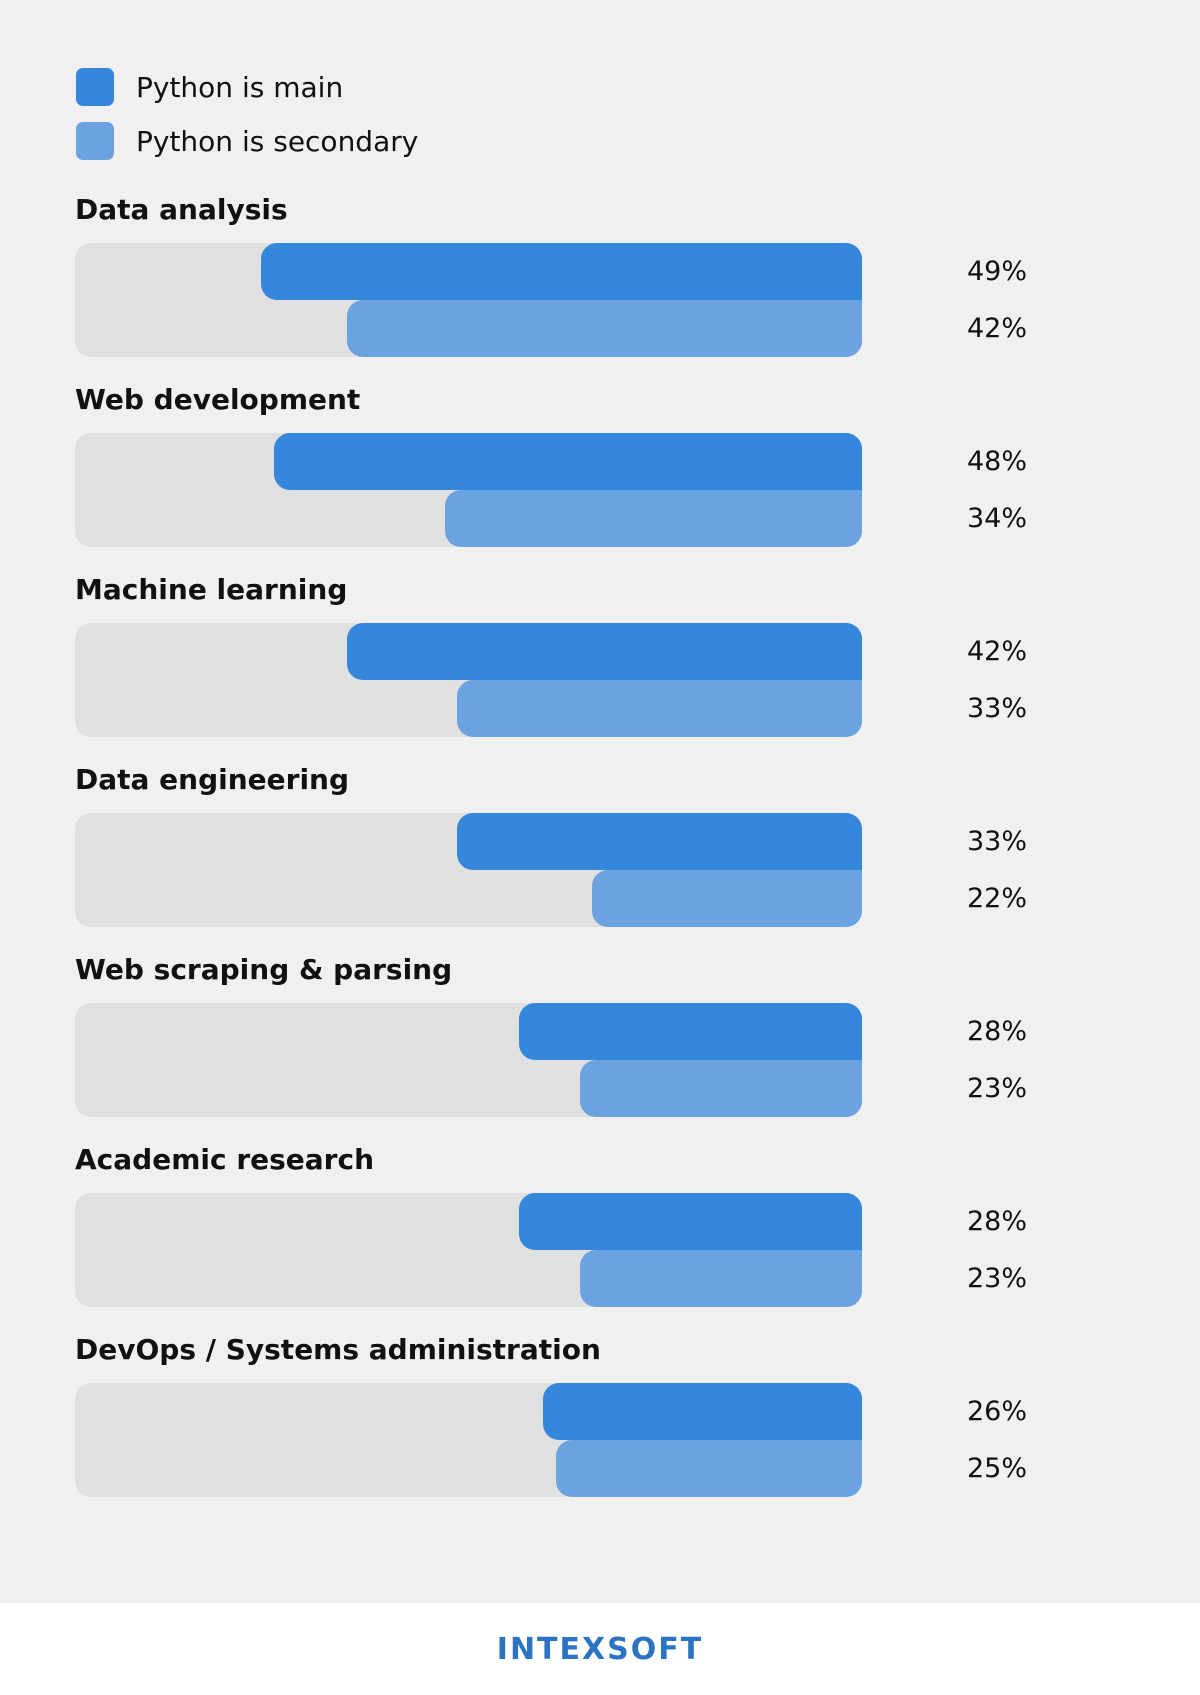 The image size is (1200, 1695). Describe the element at coordinates (181, 209) in the screenshot. I see `category-label: Data analysis` at that location.